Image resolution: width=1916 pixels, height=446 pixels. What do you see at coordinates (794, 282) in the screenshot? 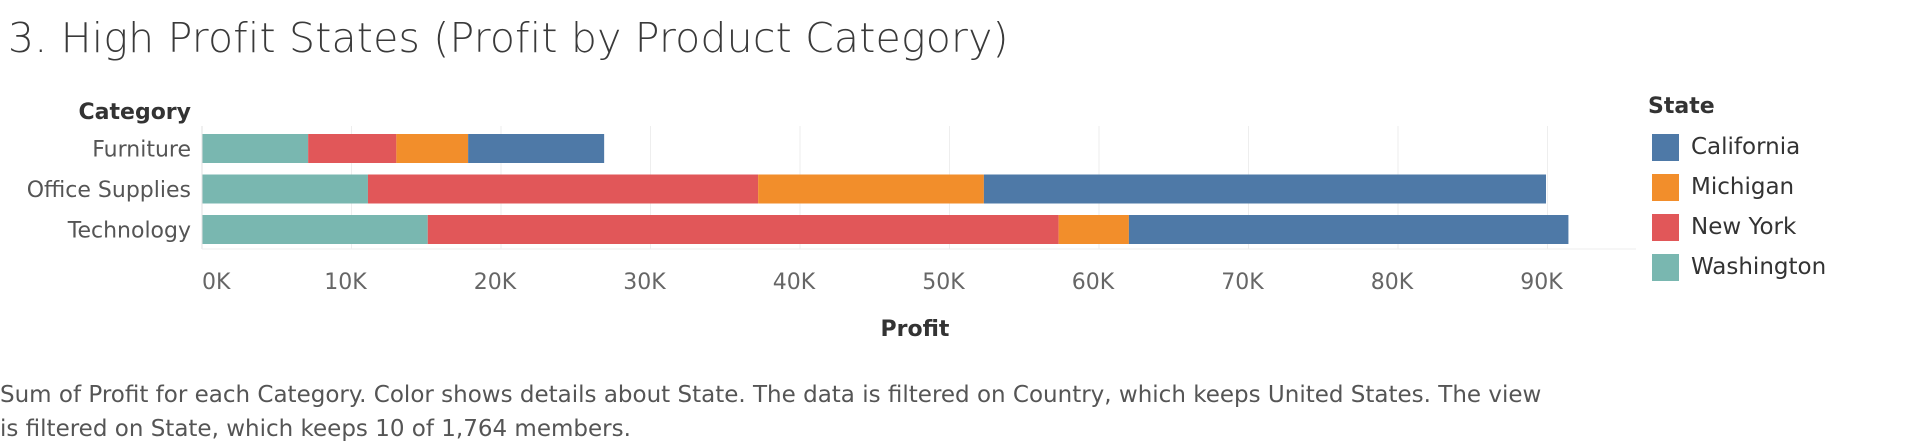
I see `x-tick-label: 40K` at bounding box center [794, 282].